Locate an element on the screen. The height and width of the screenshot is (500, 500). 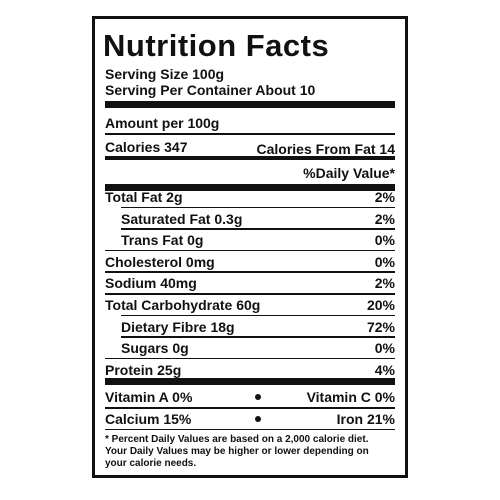
nutrient-name: Sodium 40mg is located at coordinates (151, 283).